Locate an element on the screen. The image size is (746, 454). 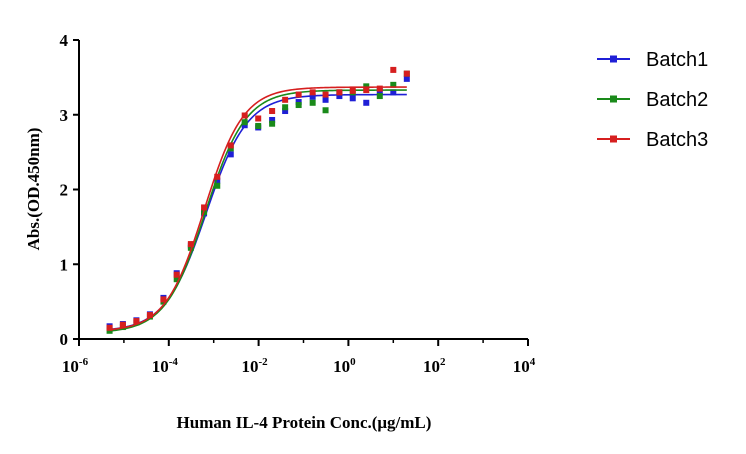
legend-item-batch2: Batch2 is located at coordinates (652, 100).